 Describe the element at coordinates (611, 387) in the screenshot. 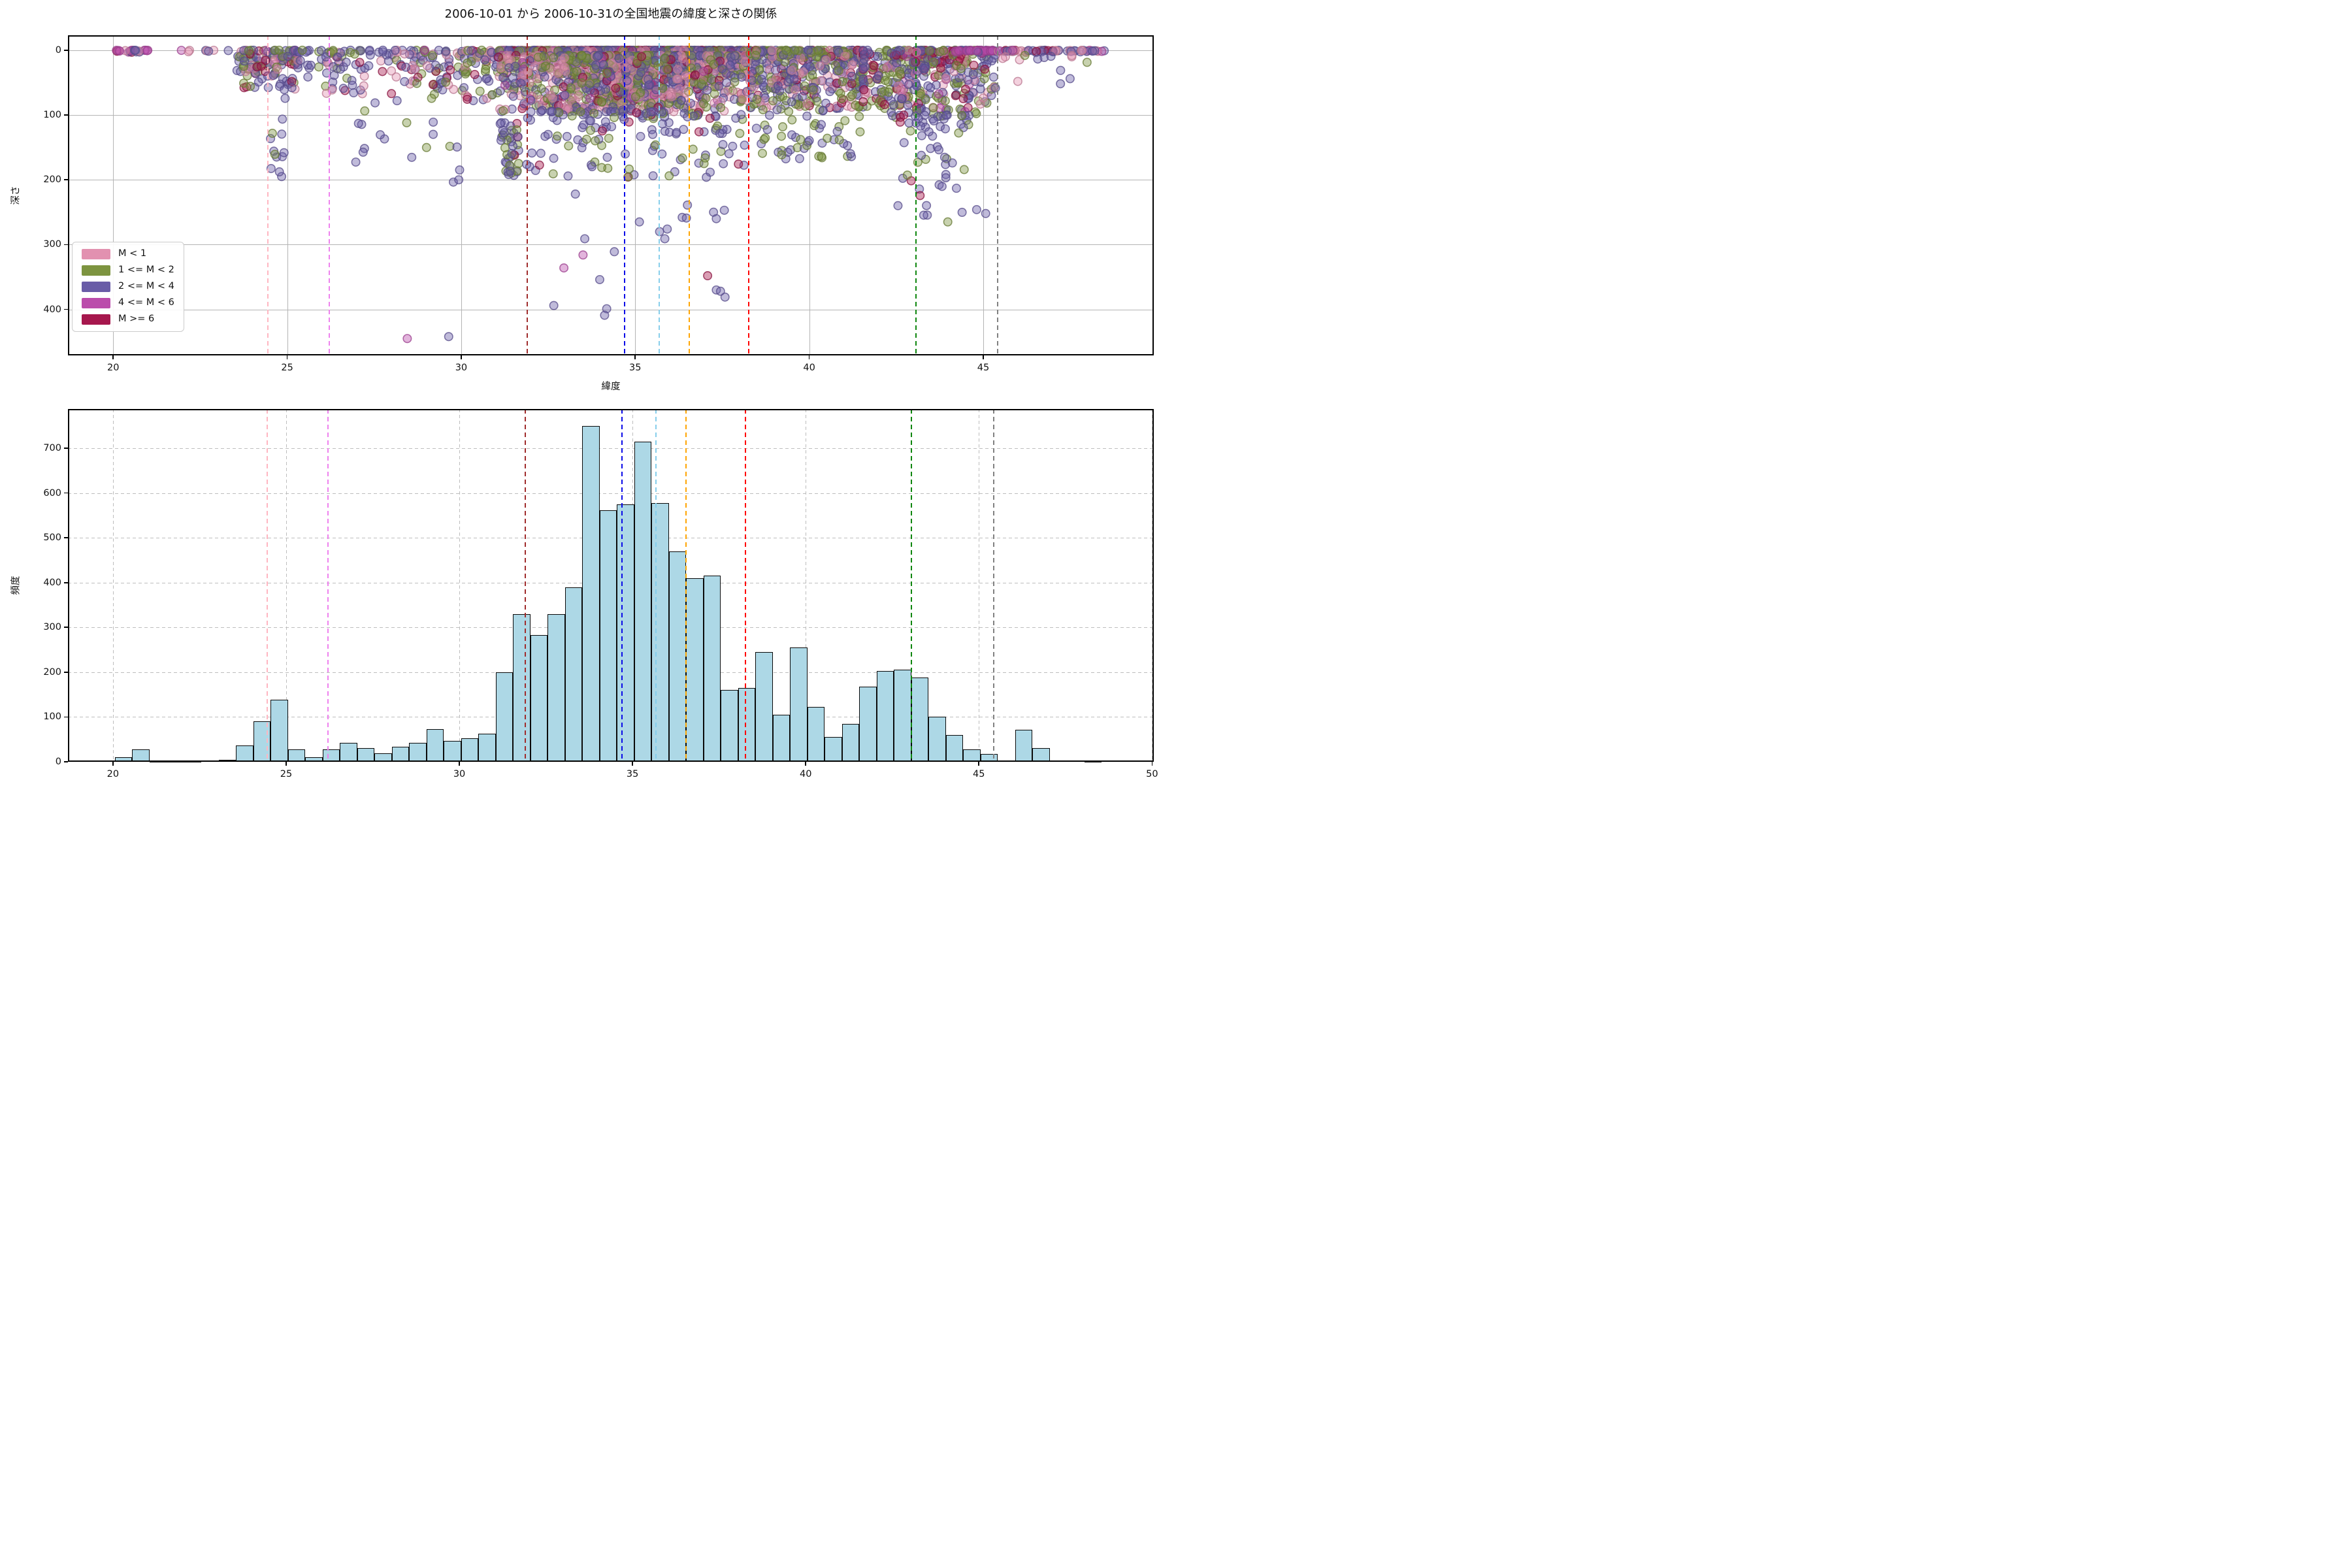

I see `x-axis-label-latitude-top: 緯度` at that location.